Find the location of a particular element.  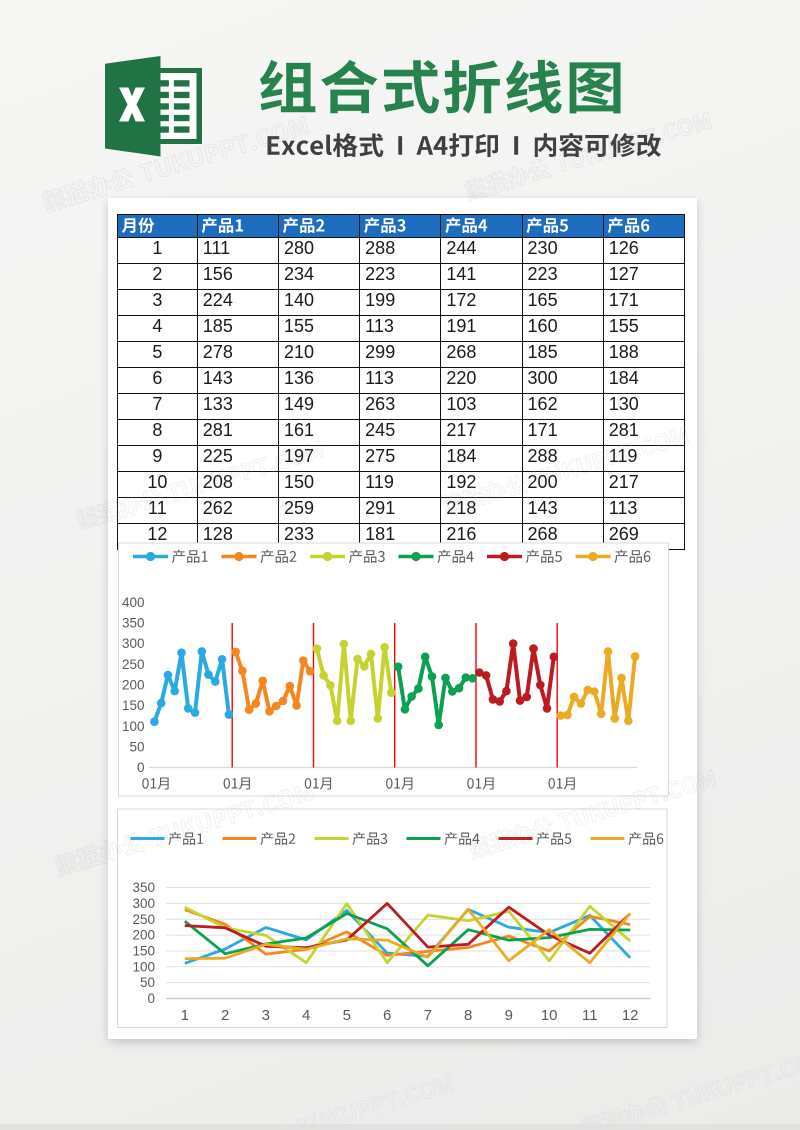

svg-text: 7 is located at coordinates (428, 1015).